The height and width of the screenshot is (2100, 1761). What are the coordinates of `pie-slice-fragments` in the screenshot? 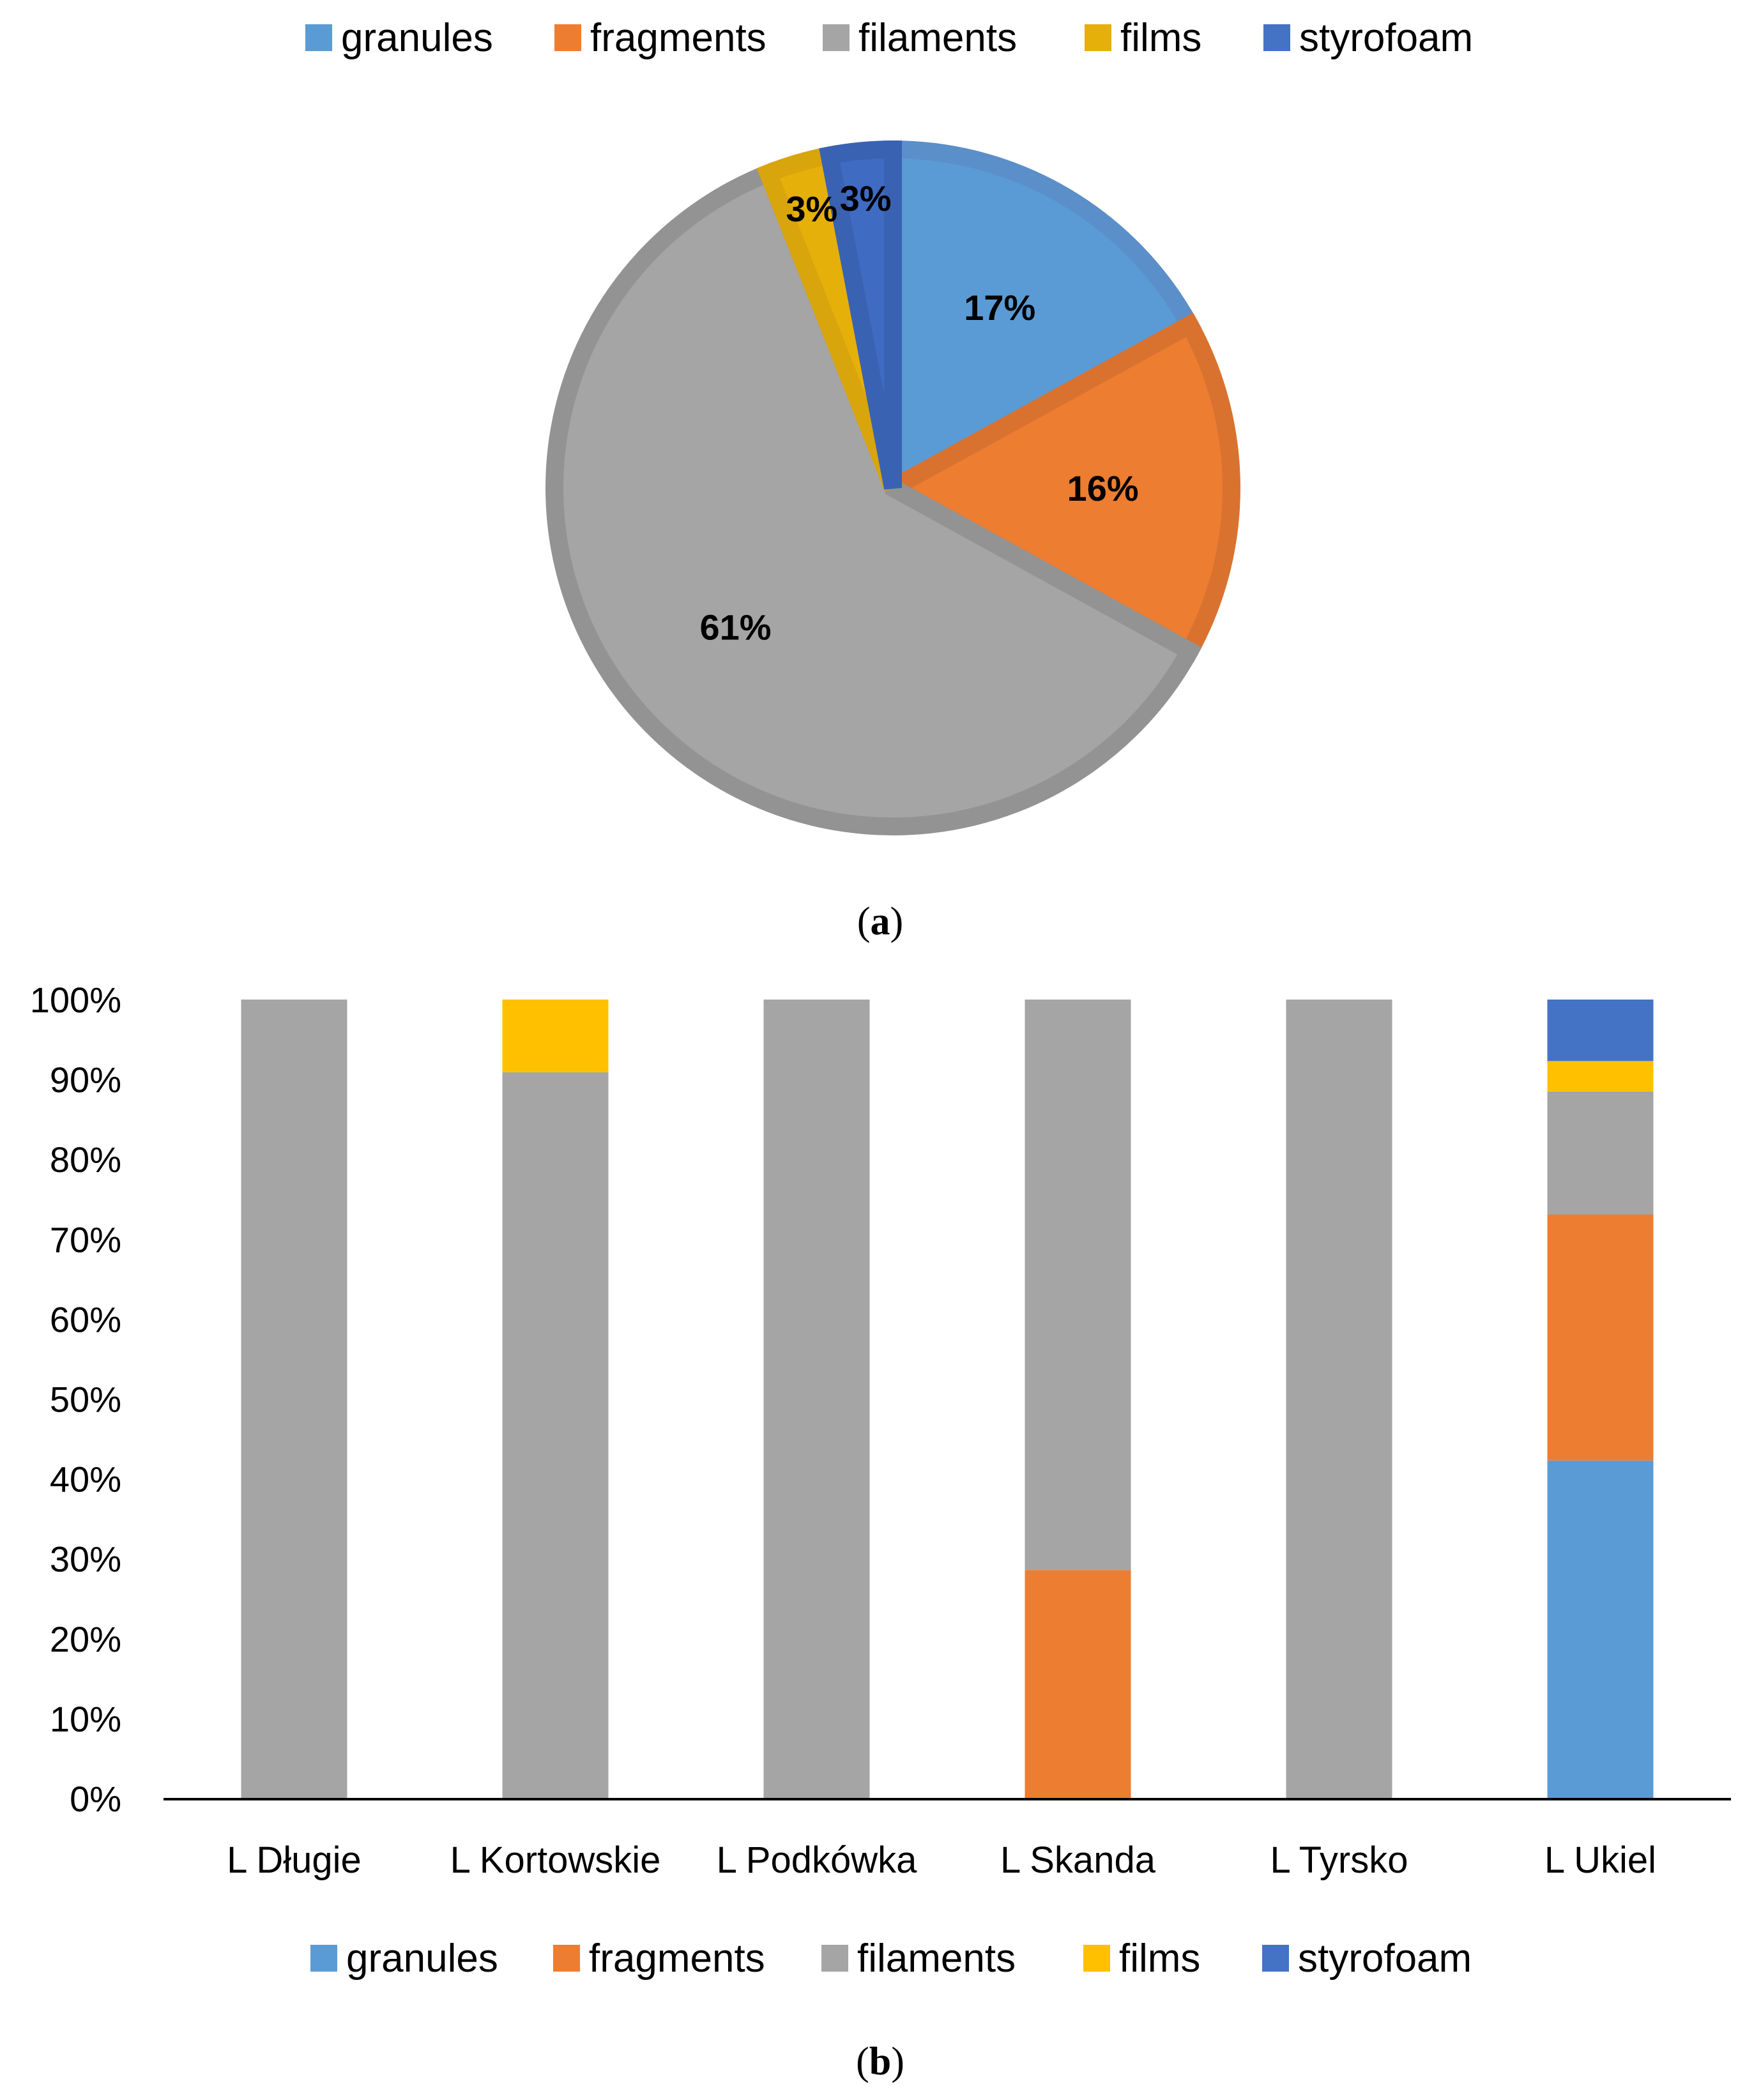 It's located at (1057, 488).